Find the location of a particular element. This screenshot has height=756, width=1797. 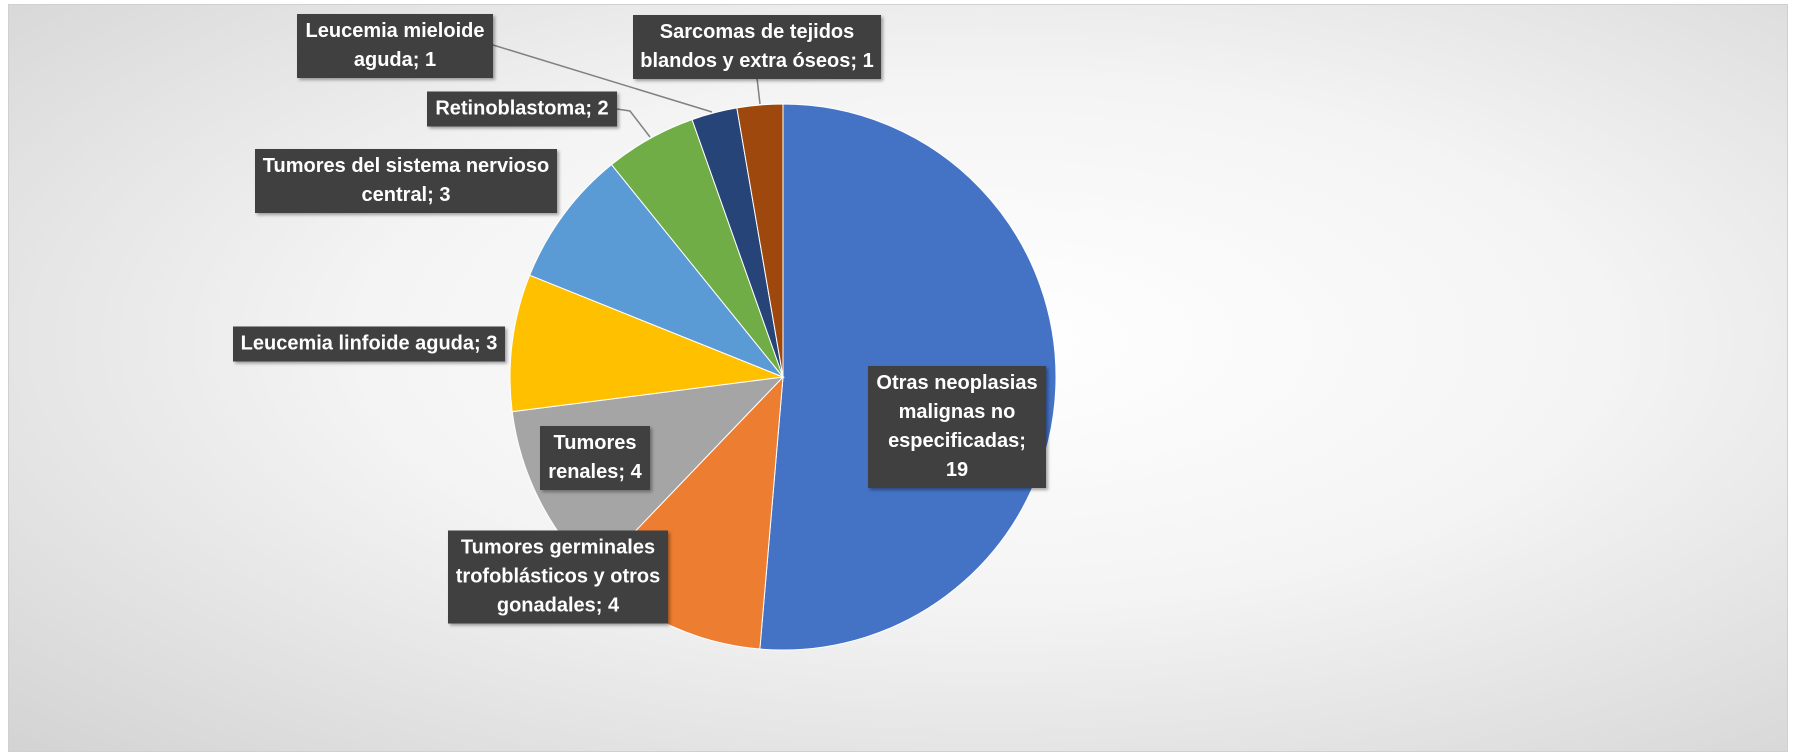

data-label: Tumores renales; 4 is located at coordinates (595, 458).